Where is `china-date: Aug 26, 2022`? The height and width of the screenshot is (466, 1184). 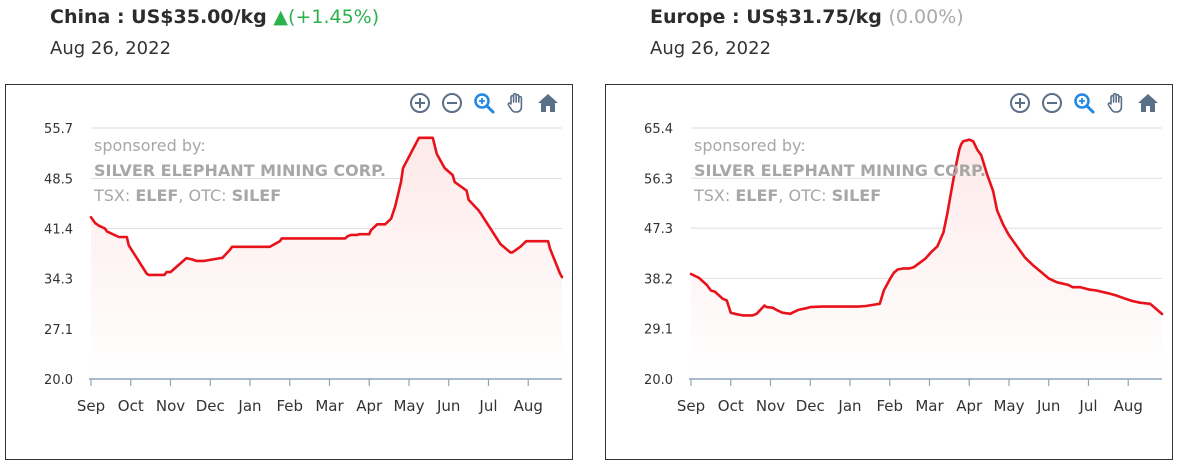
china-date: Aug 26, 2022 is located at coordinates (111, 48).